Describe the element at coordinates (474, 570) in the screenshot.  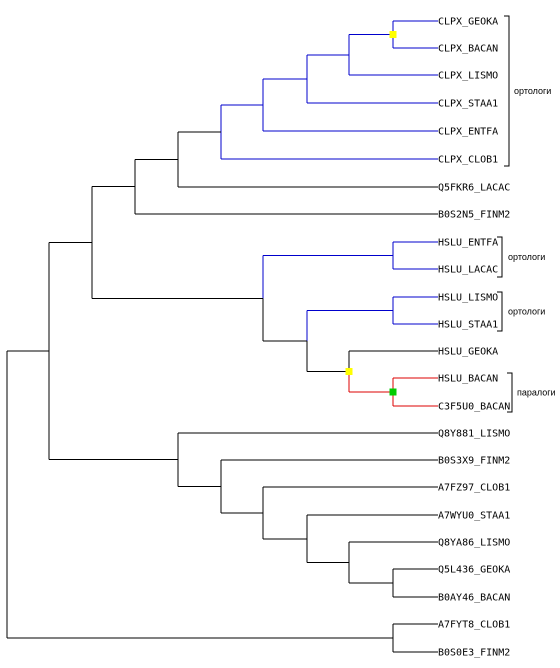
I see `leaf-label: Q5L436_GEOKA` at that location.